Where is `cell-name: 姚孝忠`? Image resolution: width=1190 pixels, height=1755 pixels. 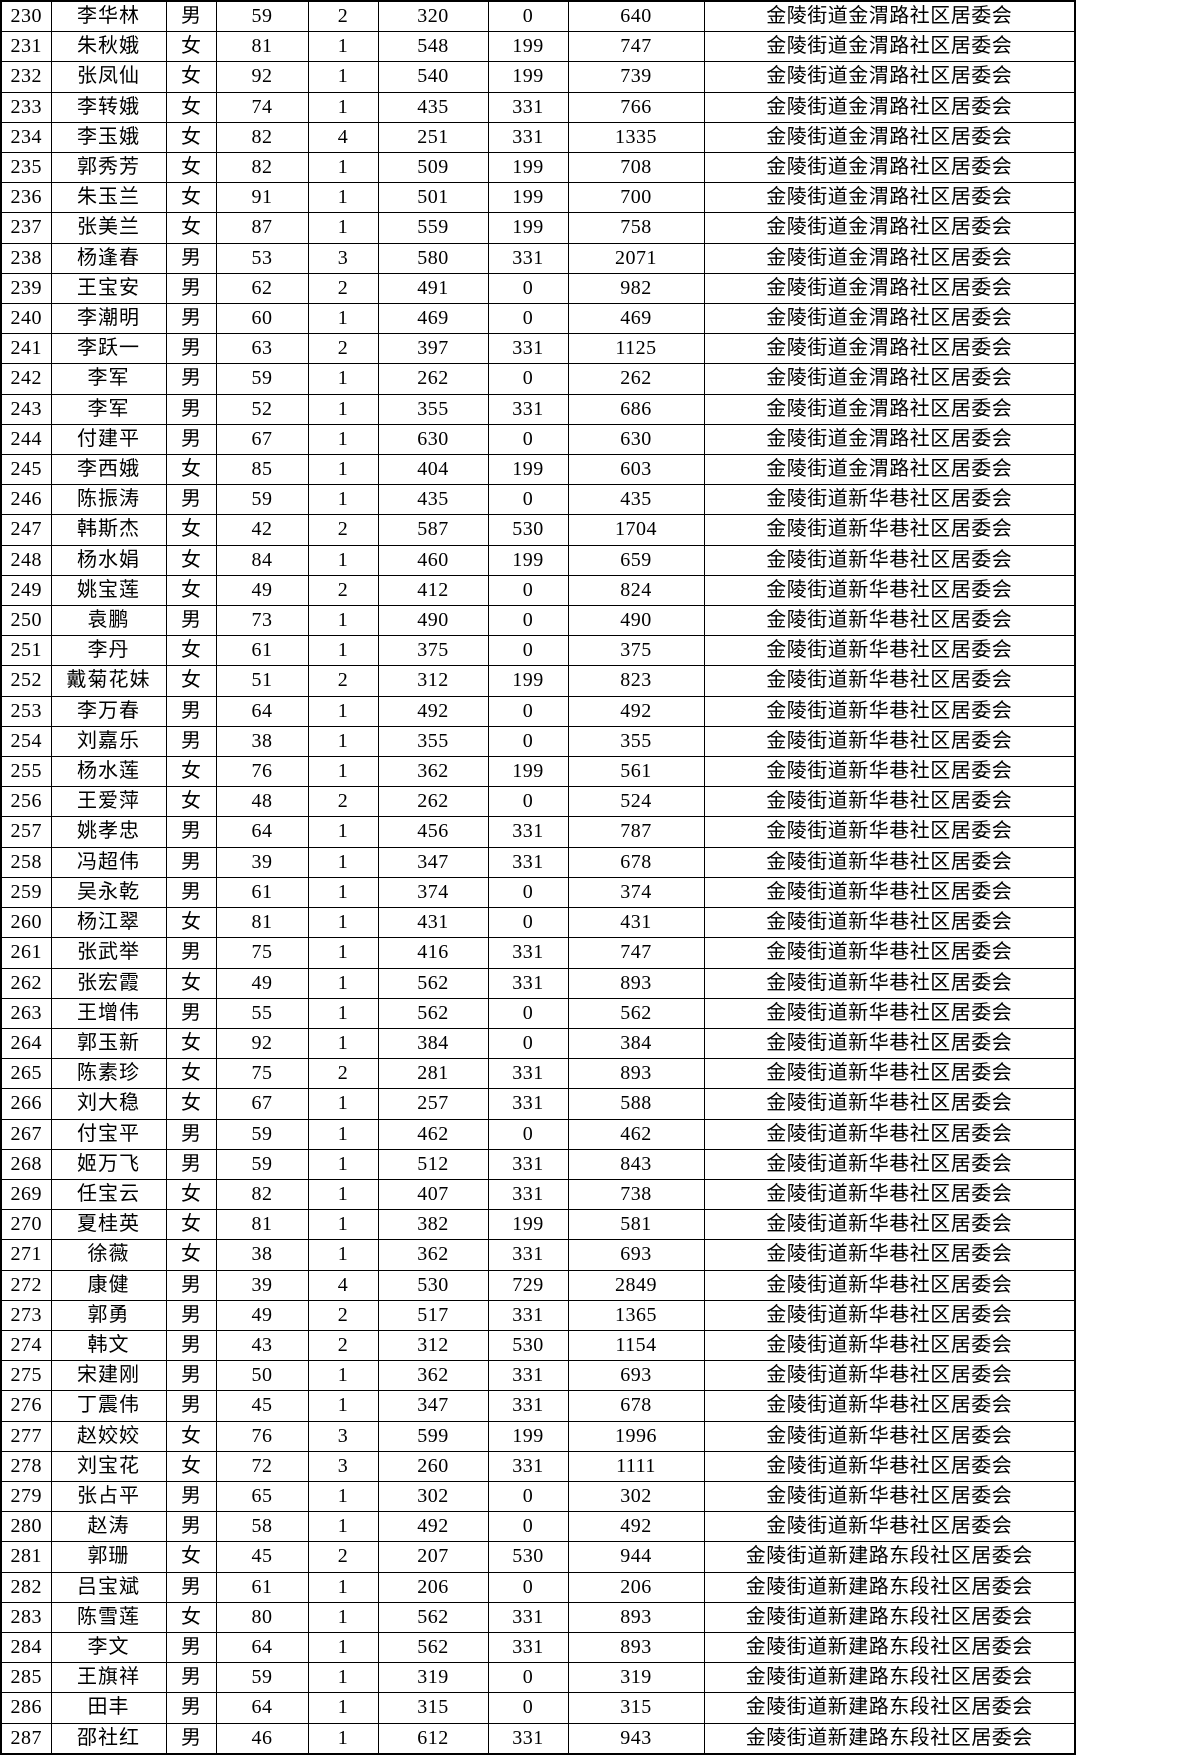 cell-name: 姚孝忠 is located at coordinates (108, 832).